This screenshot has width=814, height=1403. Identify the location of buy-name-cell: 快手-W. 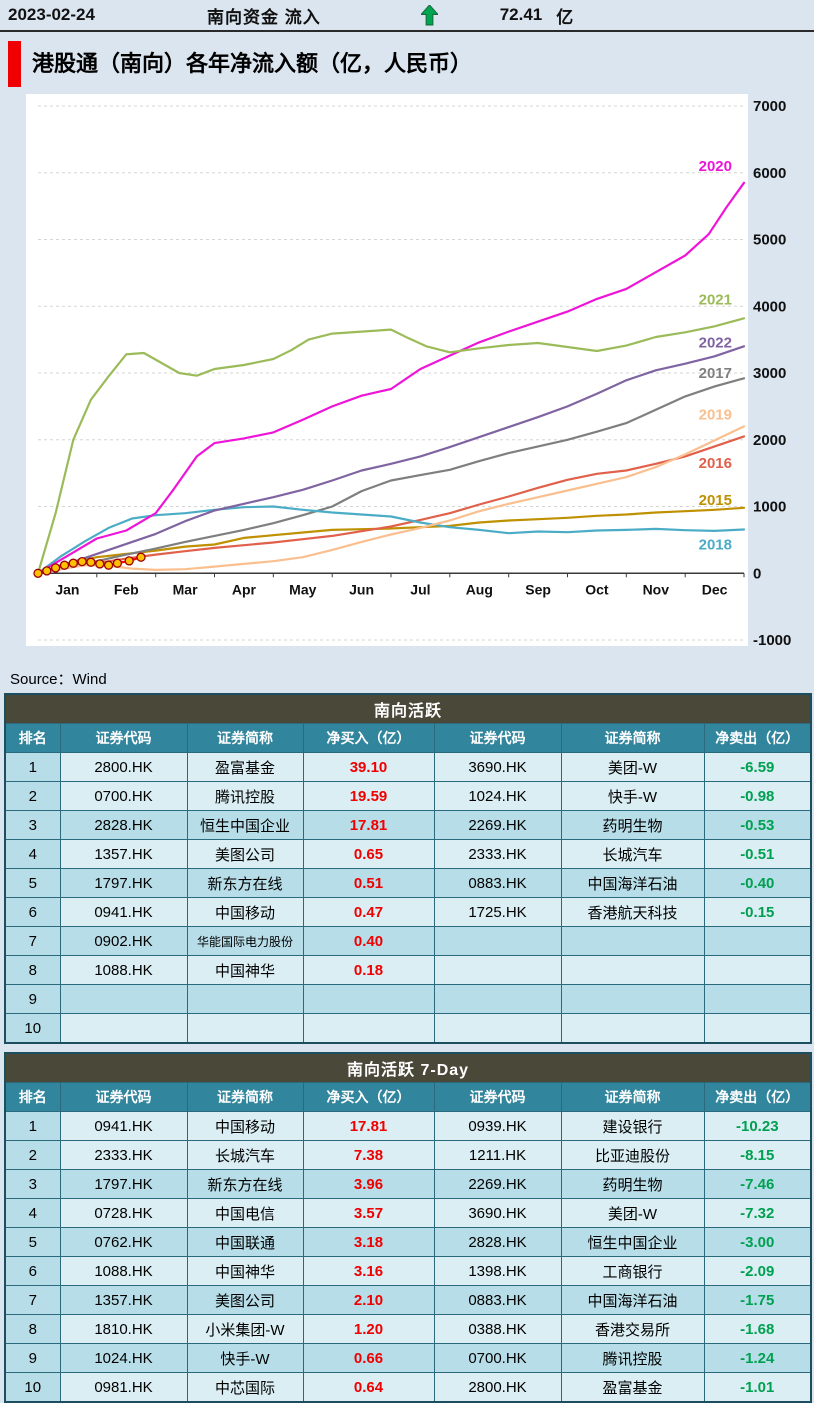
(245, 1358).